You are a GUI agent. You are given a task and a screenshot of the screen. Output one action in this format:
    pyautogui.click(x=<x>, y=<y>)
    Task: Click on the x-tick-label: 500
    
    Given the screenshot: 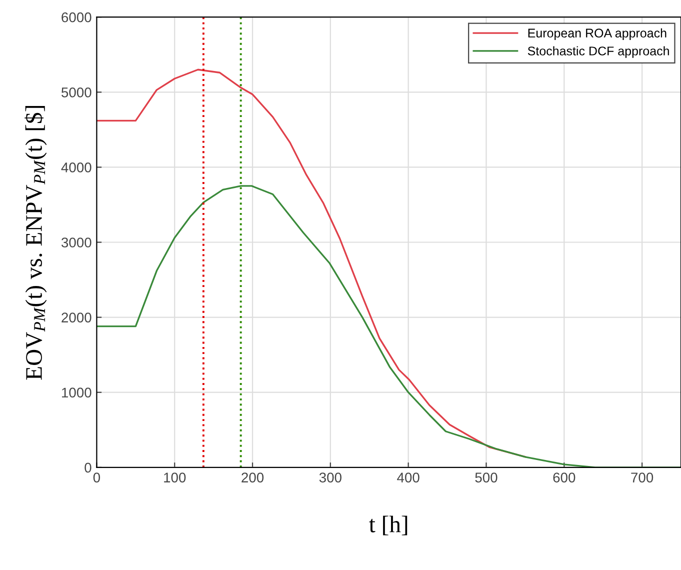 What is the action you would take?
    pyautogui.click(x=486, y=477)
    